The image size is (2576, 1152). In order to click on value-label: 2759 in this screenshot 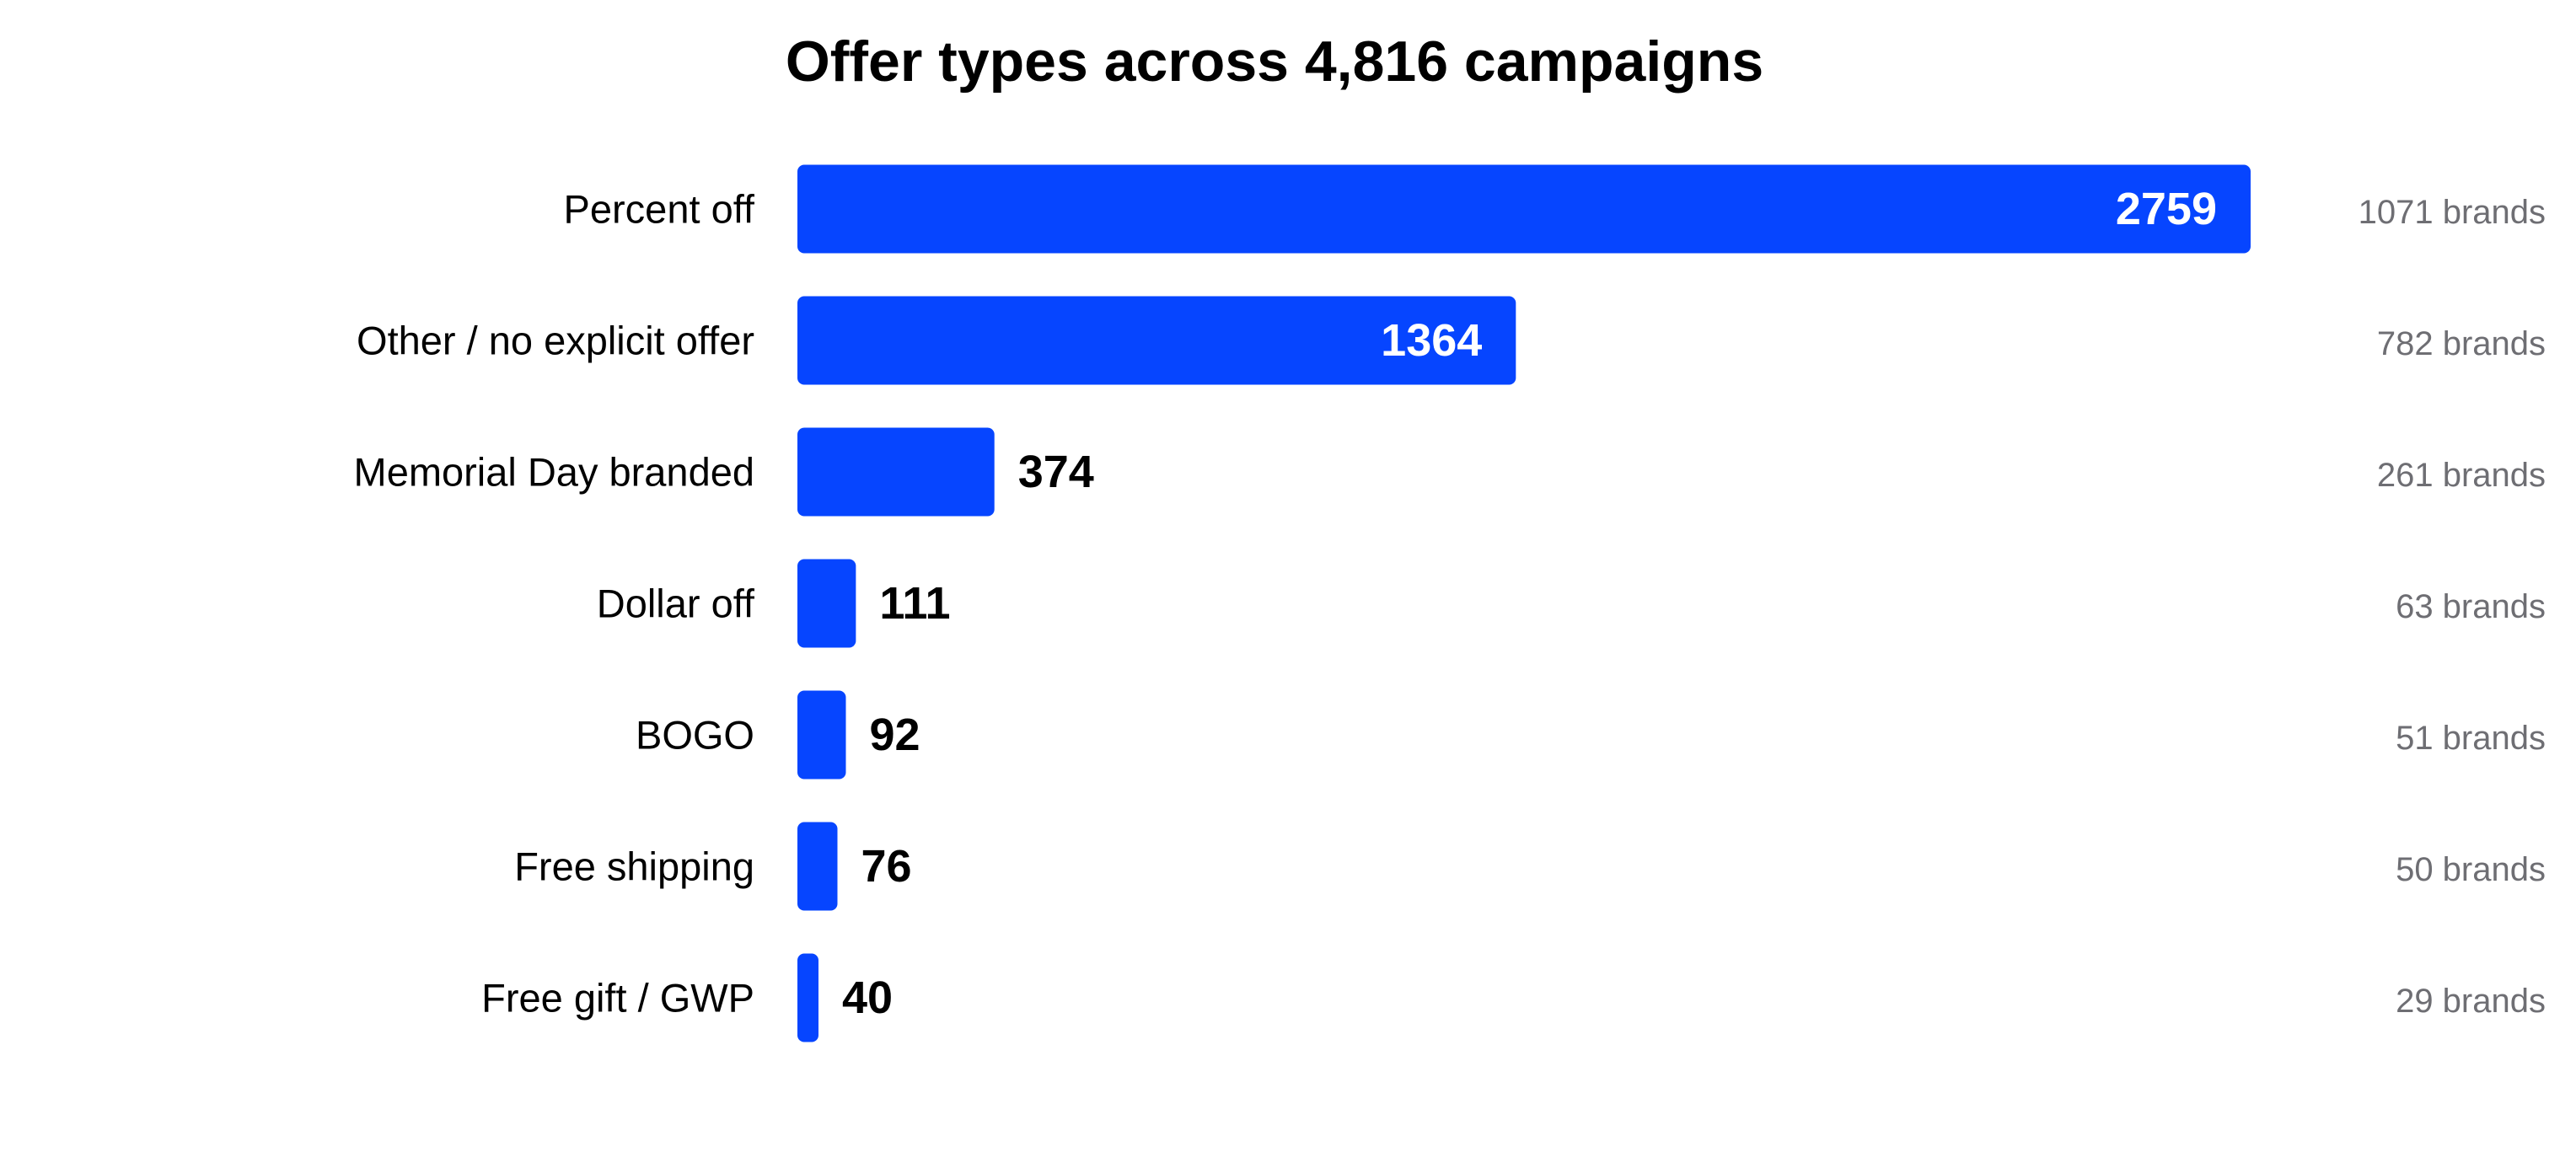, I will do `click(2166, 209)`.